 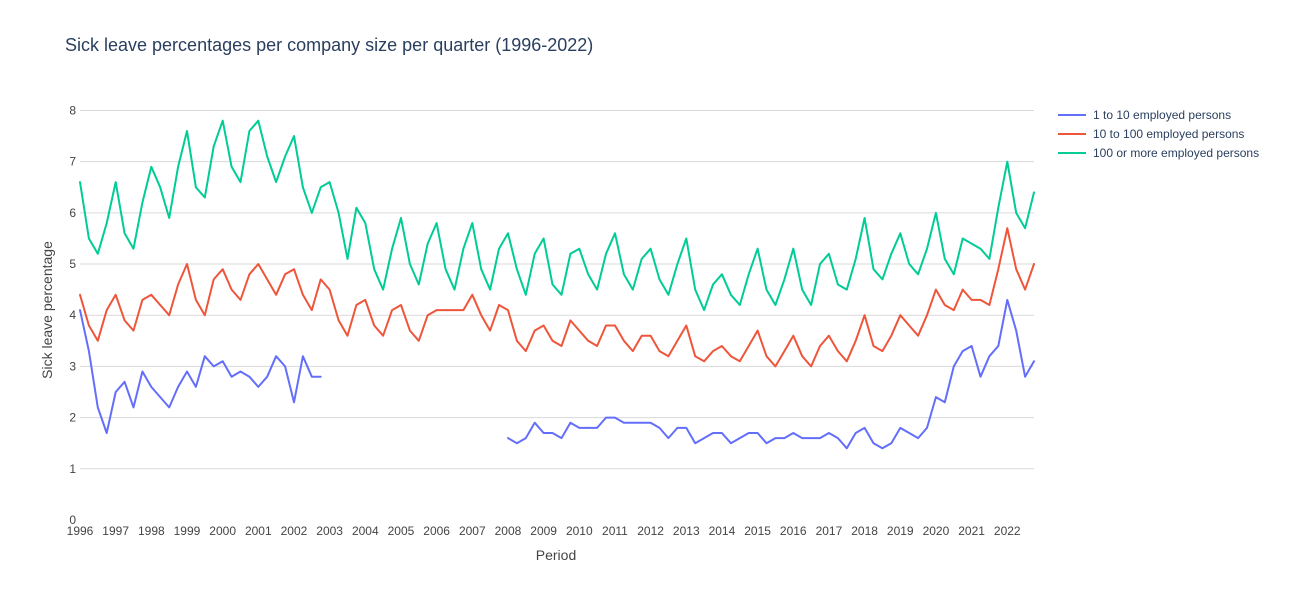 I want to click on legend-item: 10 to 100 employed persons, so click(x=1151, y=134).